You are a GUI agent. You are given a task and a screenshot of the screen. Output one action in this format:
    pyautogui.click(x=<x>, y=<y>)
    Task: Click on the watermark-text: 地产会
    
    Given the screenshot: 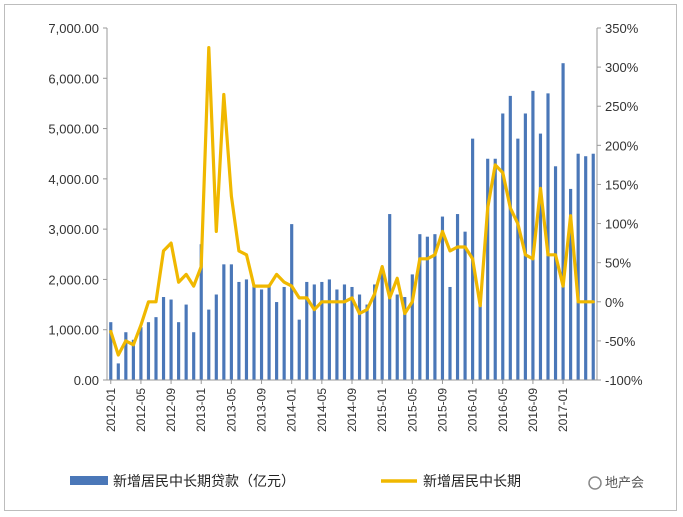 What is the action you would take?
    pyautogui.click(x=624, y=483)
    